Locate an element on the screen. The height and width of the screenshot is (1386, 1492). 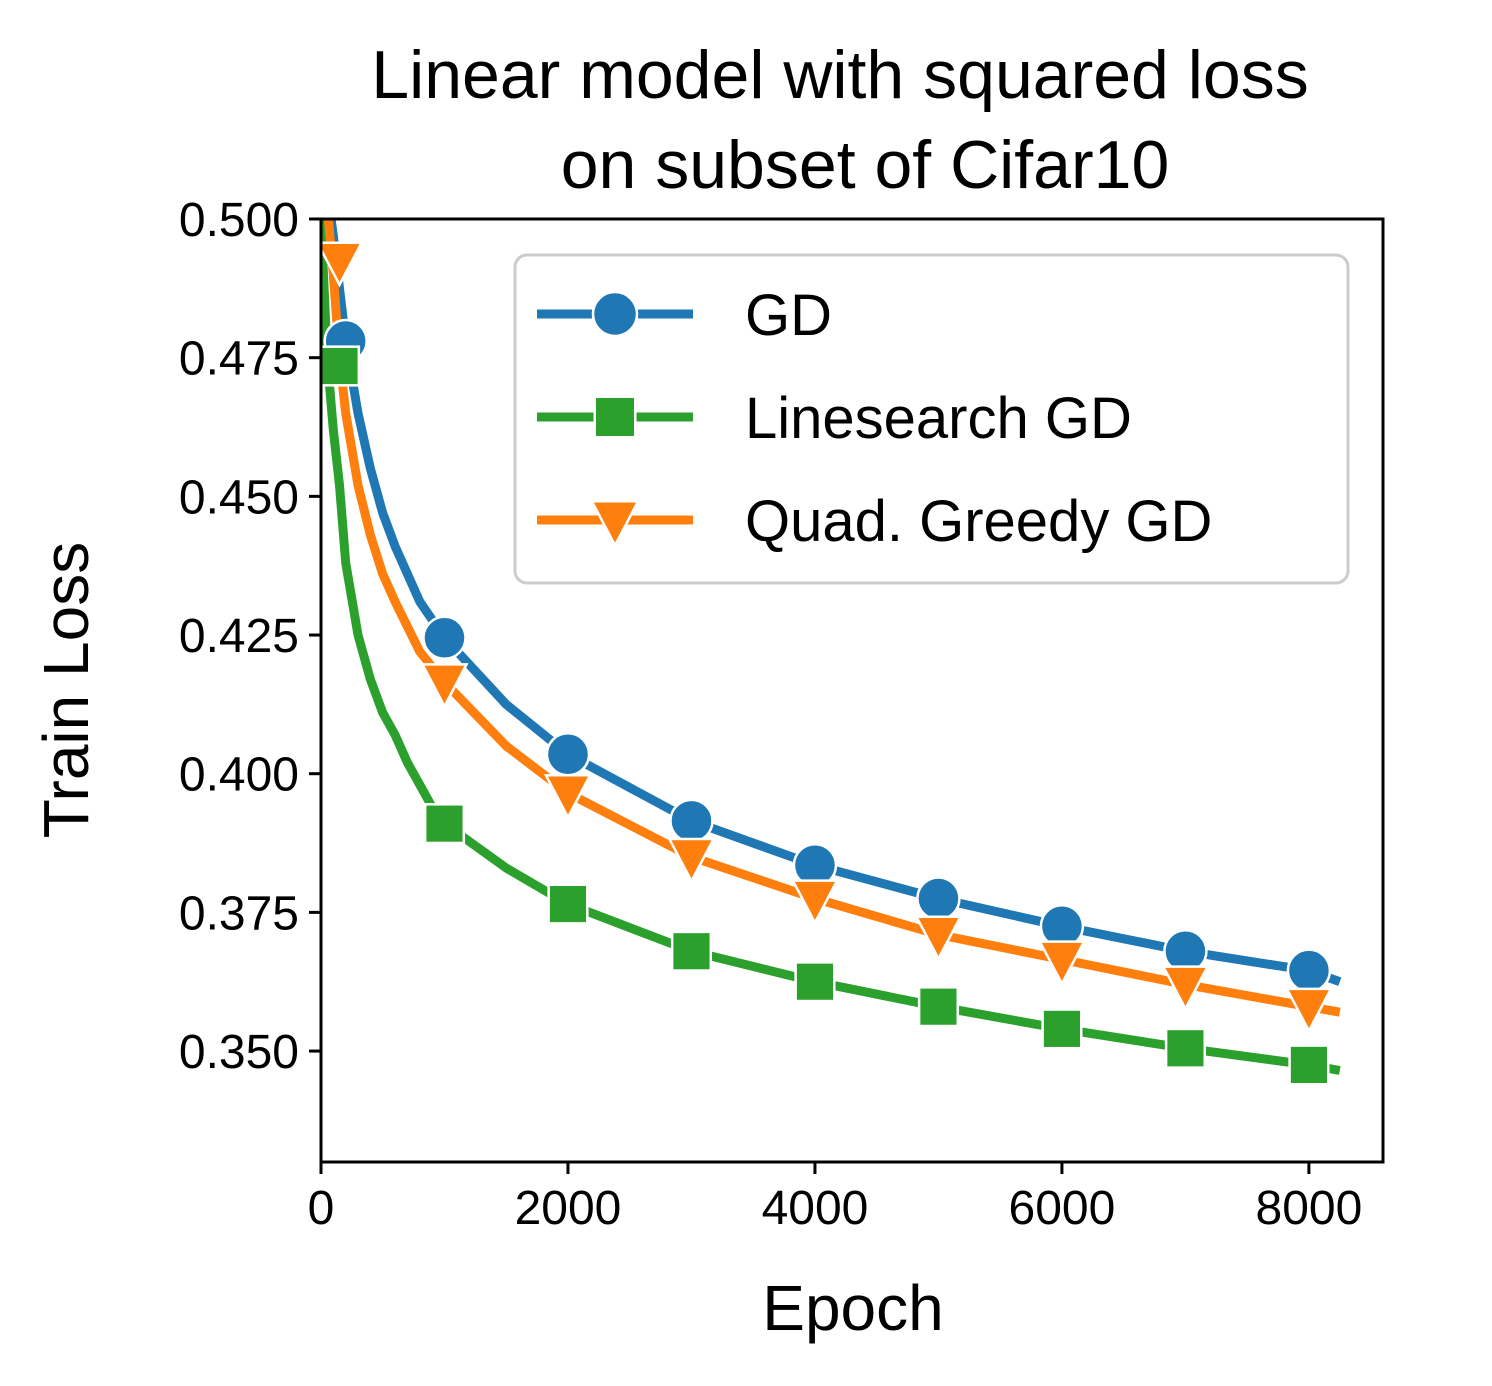
y-tick-label: 0.425 is located at coordinates (239, 636).